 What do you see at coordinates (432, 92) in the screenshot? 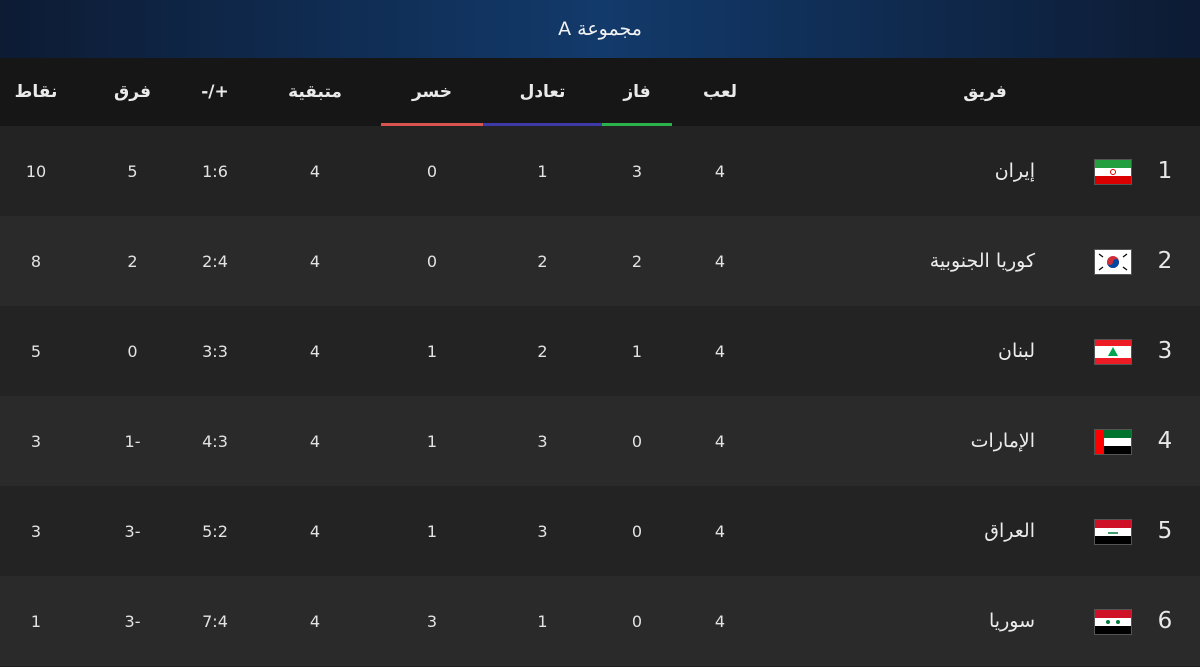
I see `header-lost: خسر` at bounding box center [432, 92].